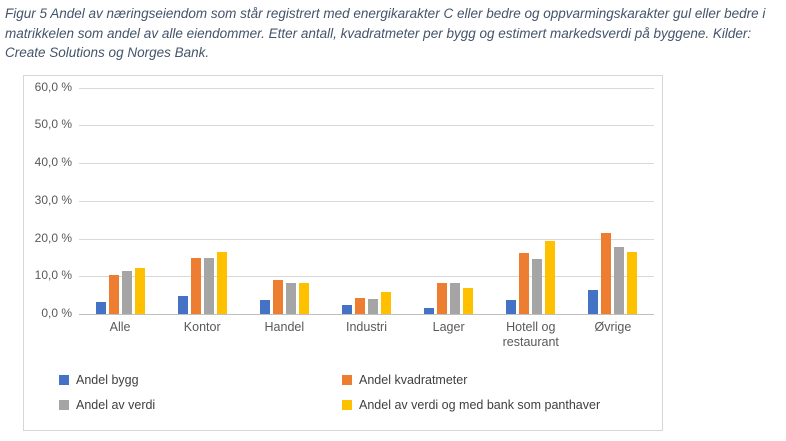 The height and width of the screenshot is (441, 786). What do you see at coordinates (53, 124) in the screenshot?
I see `y-tick-label: 50,0 %` at bounding box center [53, 124].